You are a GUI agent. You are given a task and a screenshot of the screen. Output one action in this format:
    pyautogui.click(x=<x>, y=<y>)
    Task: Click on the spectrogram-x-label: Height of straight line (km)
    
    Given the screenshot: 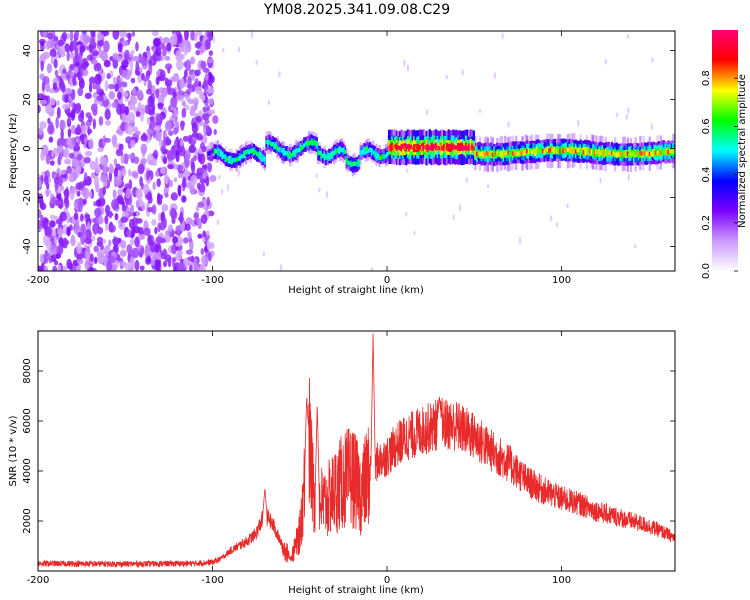 What is the action you would take?
    pyautogui.click(x=356, y=290)
    